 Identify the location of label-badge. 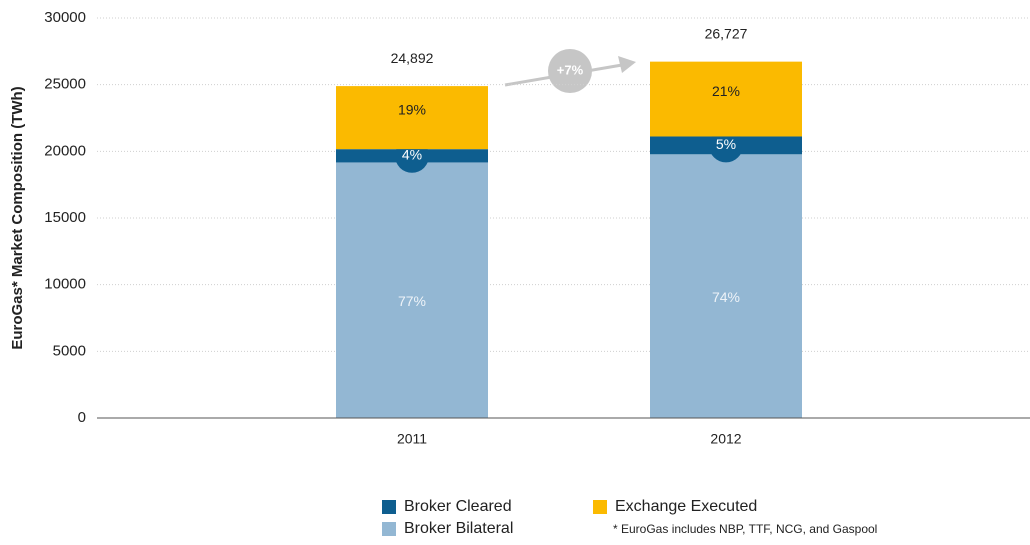
(726, 145).